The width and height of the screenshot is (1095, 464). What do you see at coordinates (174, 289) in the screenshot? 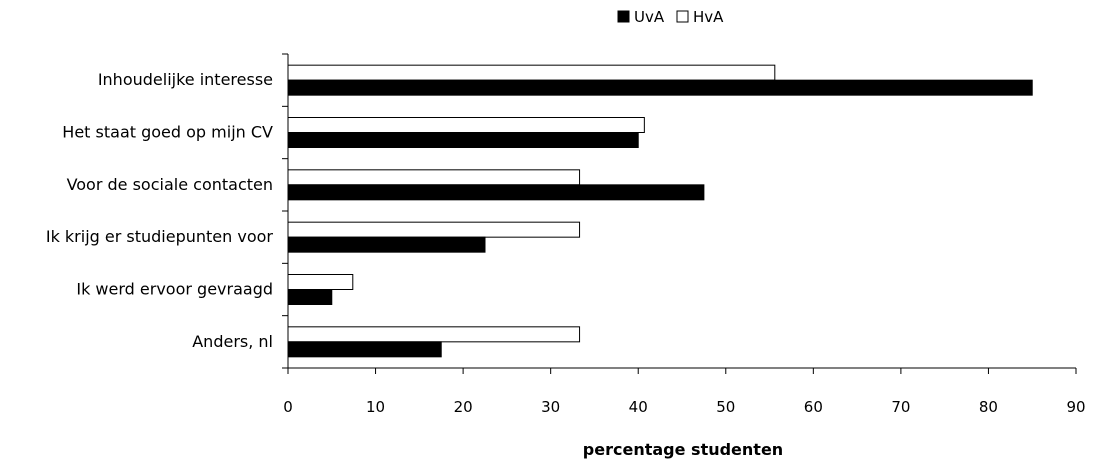
I see `category-label: Ik werd ervoor gevraagd` at bounding box center [174, 289].